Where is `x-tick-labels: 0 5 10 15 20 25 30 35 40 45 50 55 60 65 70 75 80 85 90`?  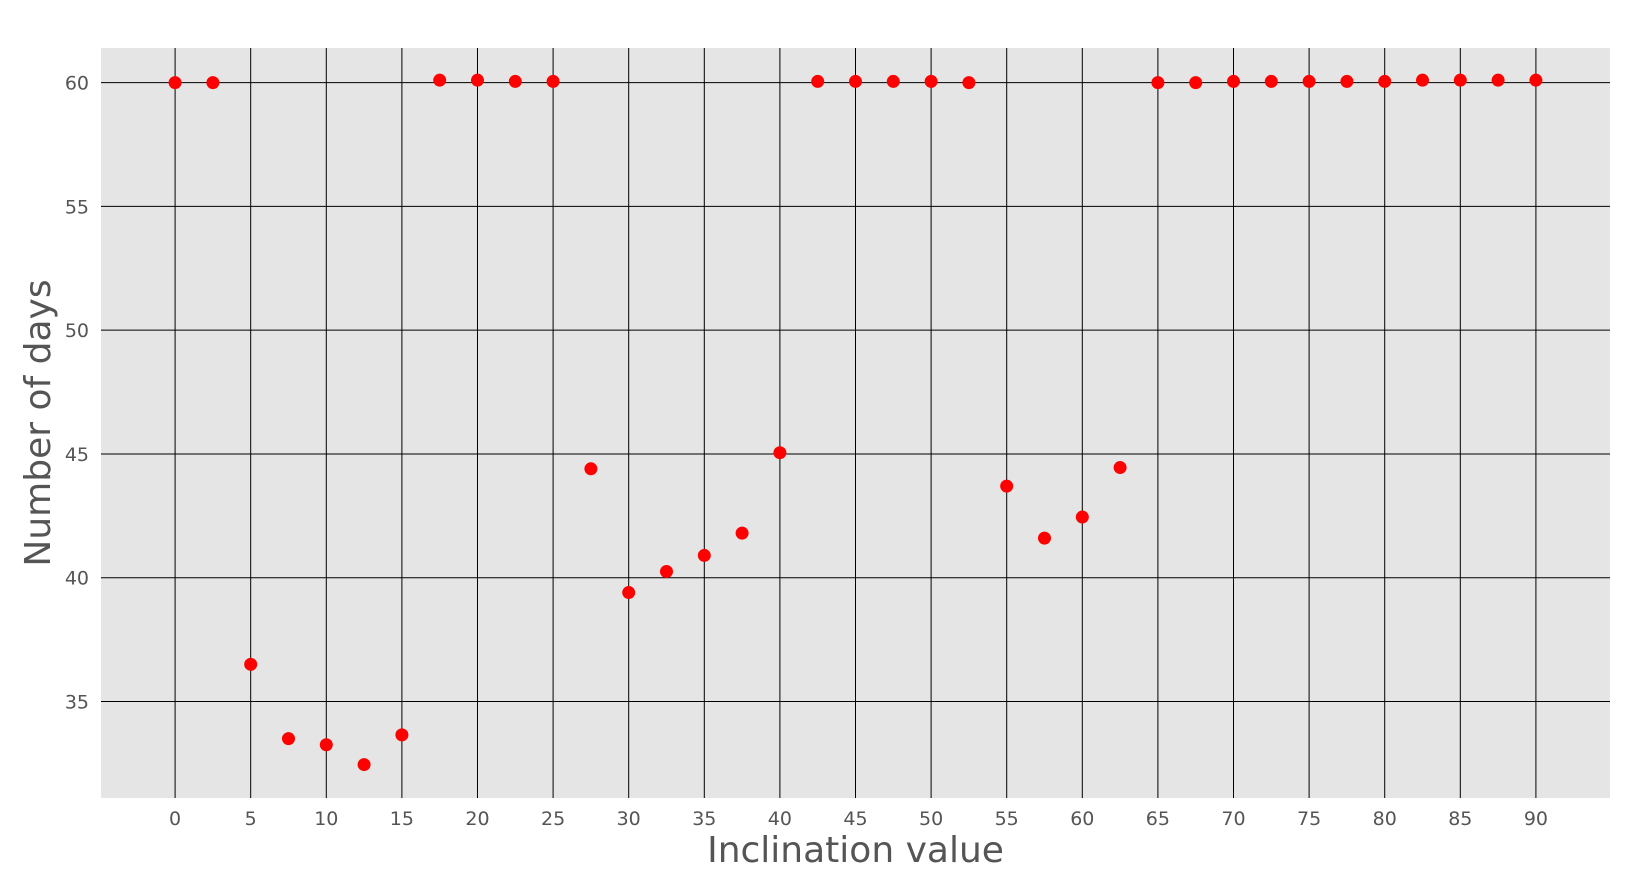 x-tick-labels: 0 5 10 15 20 25 30 35 40 45 50 55 60 65 70 75 80 85 90 is located at coordinates (858, 819).